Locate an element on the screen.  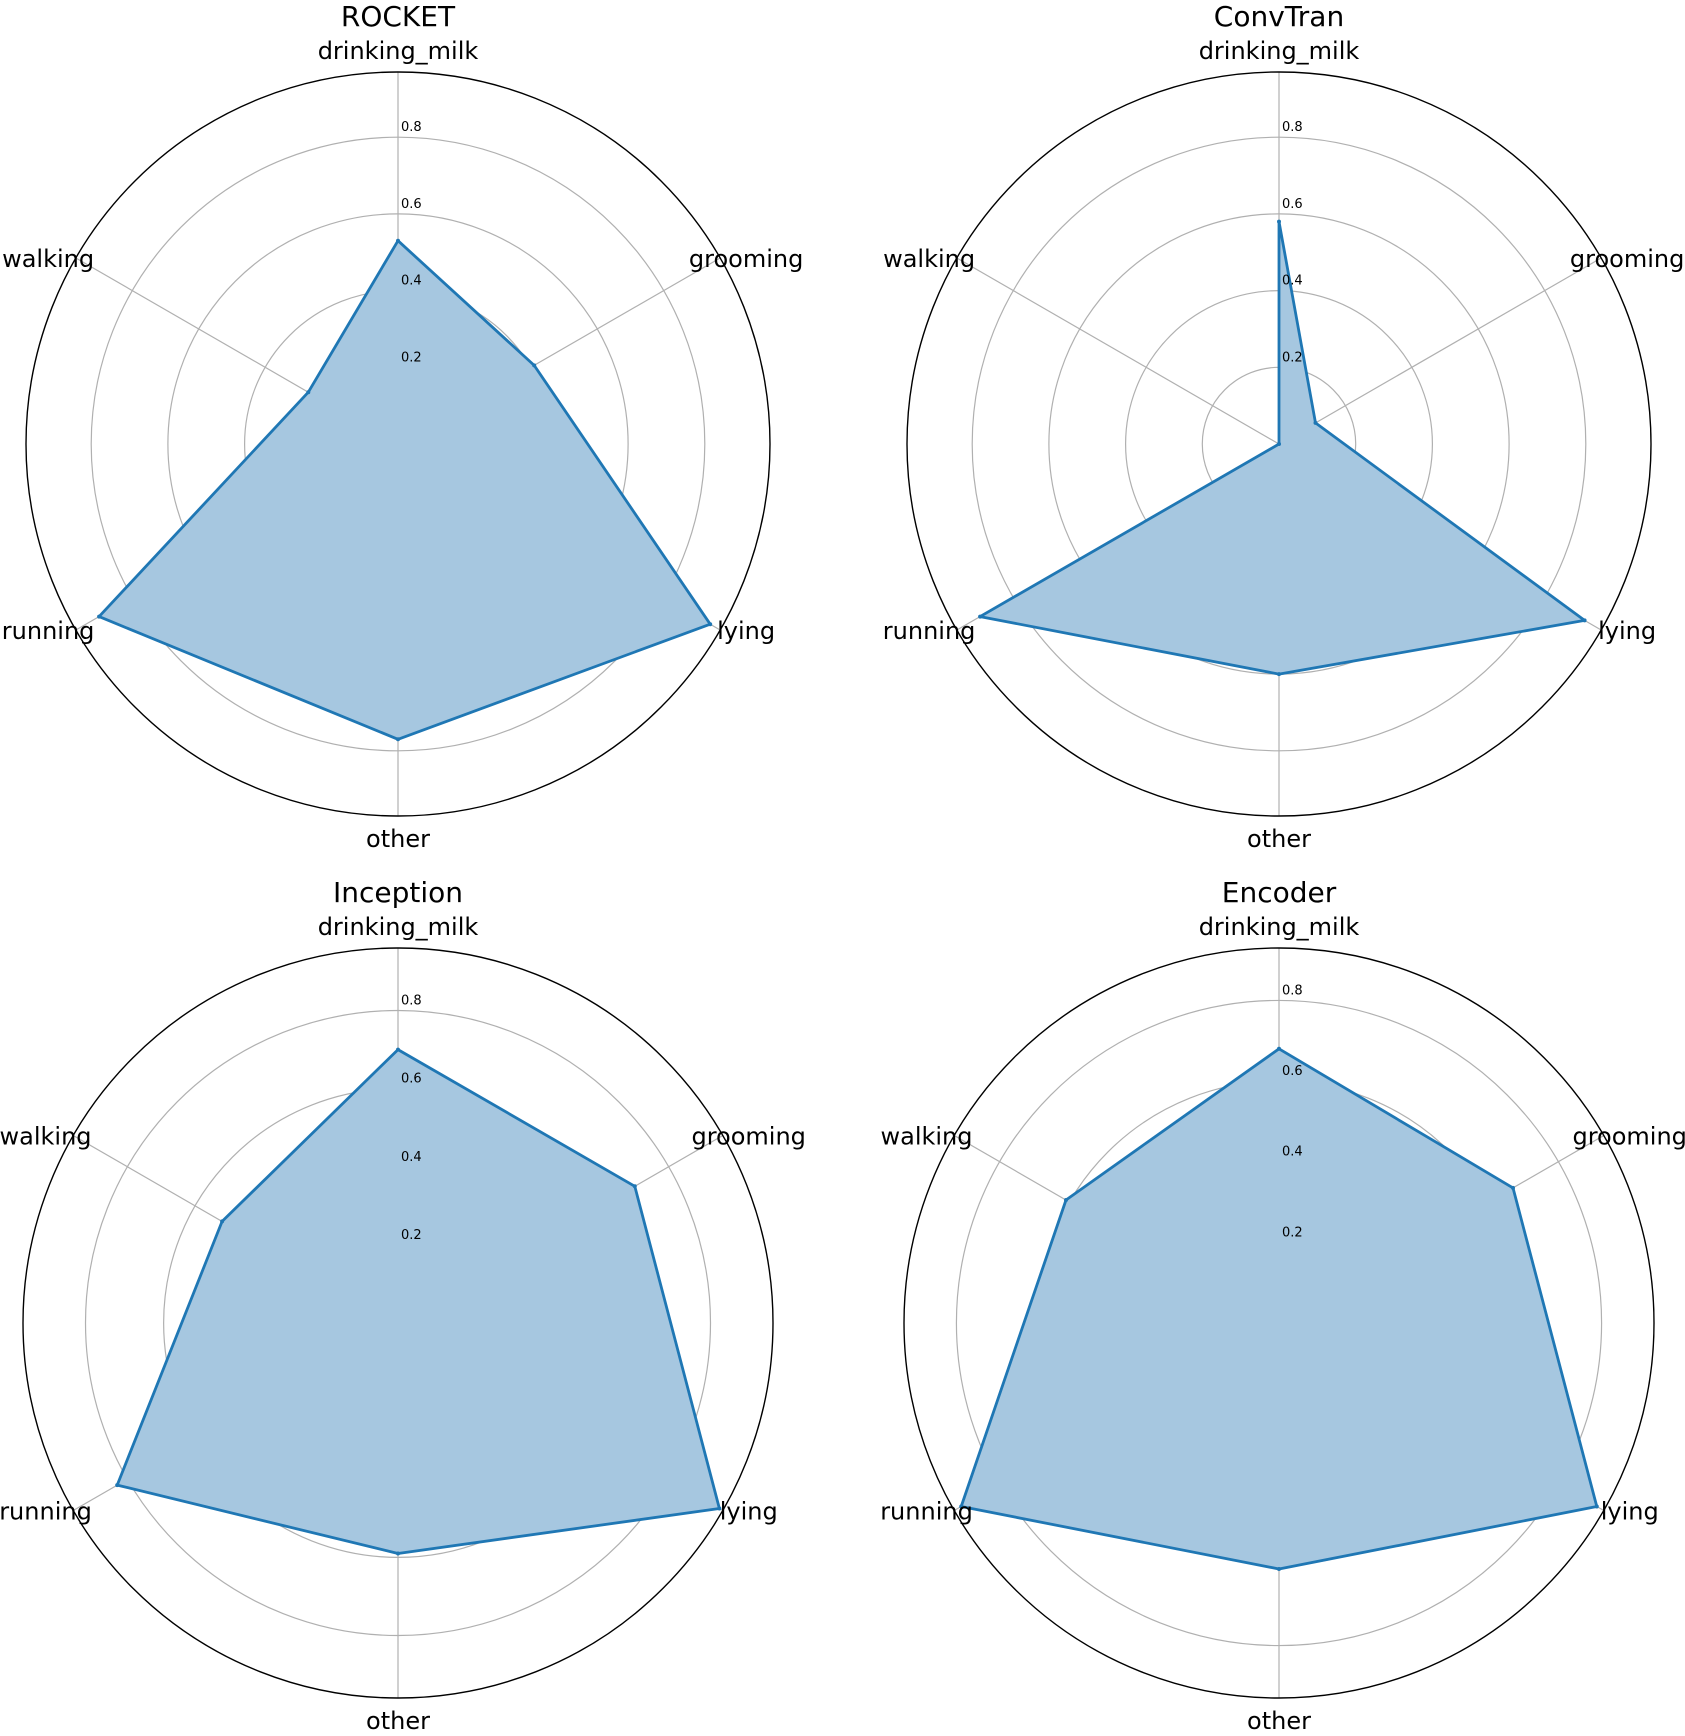
spoke-walking is located at coordinates (1118, 351).